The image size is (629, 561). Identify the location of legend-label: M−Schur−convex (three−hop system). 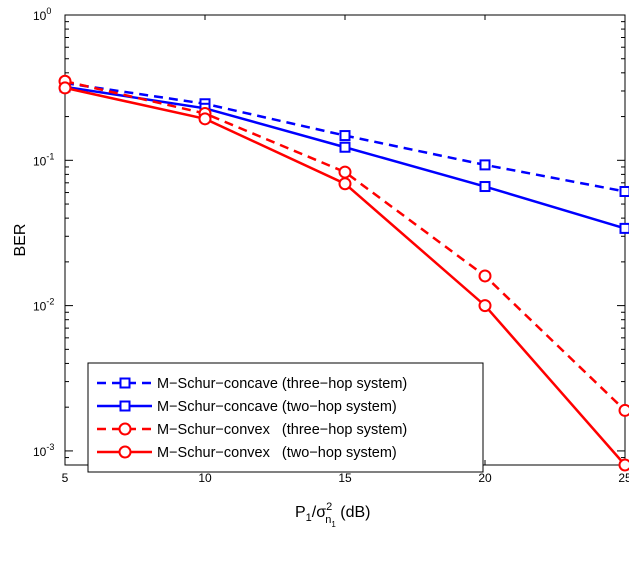
(282, 430).